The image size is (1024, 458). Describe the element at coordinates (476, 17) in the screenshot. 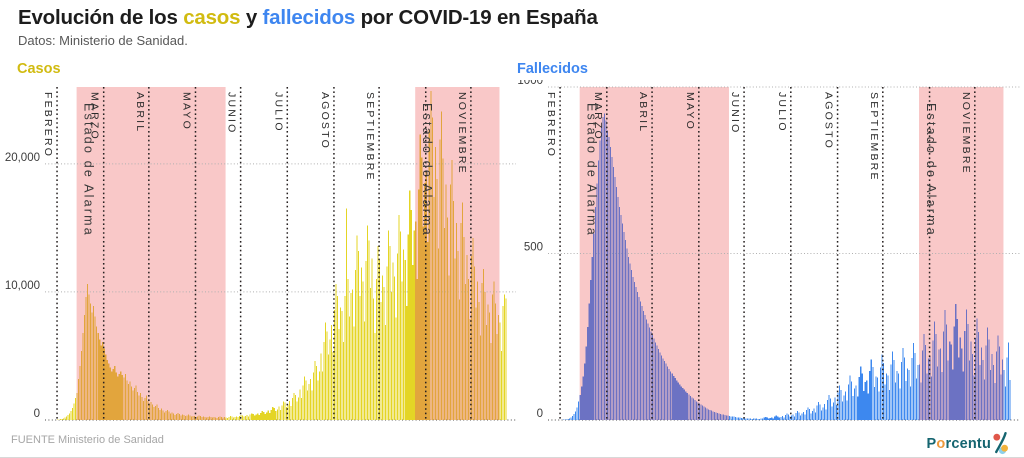

I see `title-suffix: por COVID-19 en España` at that location.